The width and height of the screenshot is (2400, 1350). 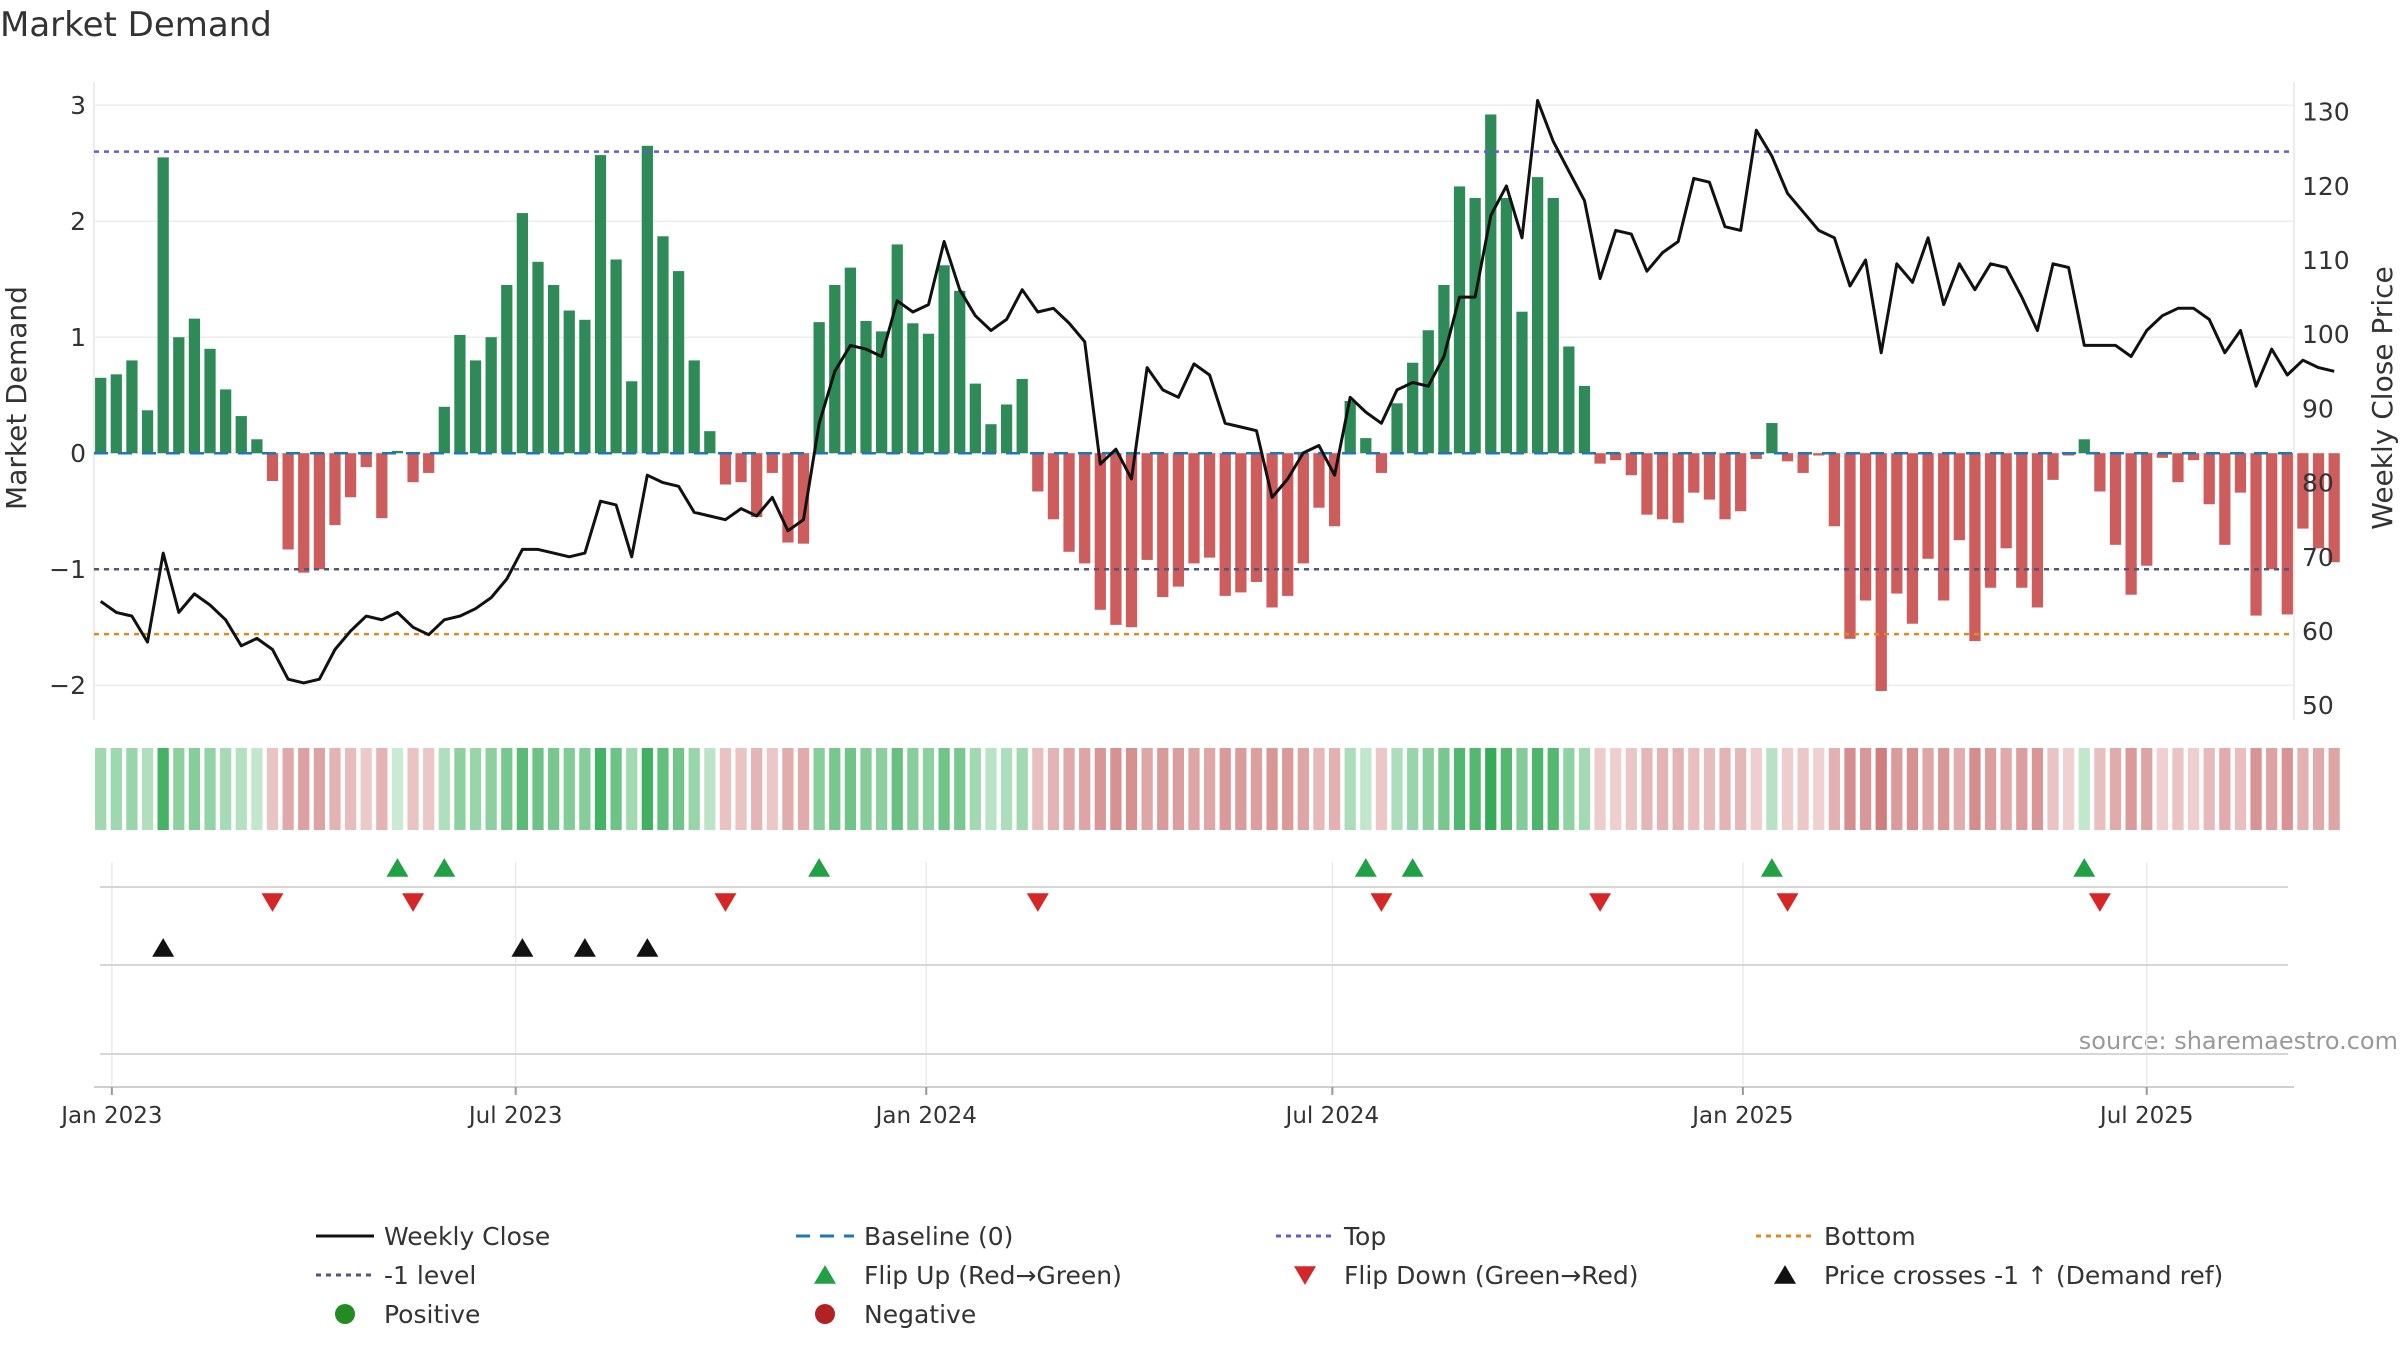 I want to click on y-tick-label: 2, so click(x=78, y=221).